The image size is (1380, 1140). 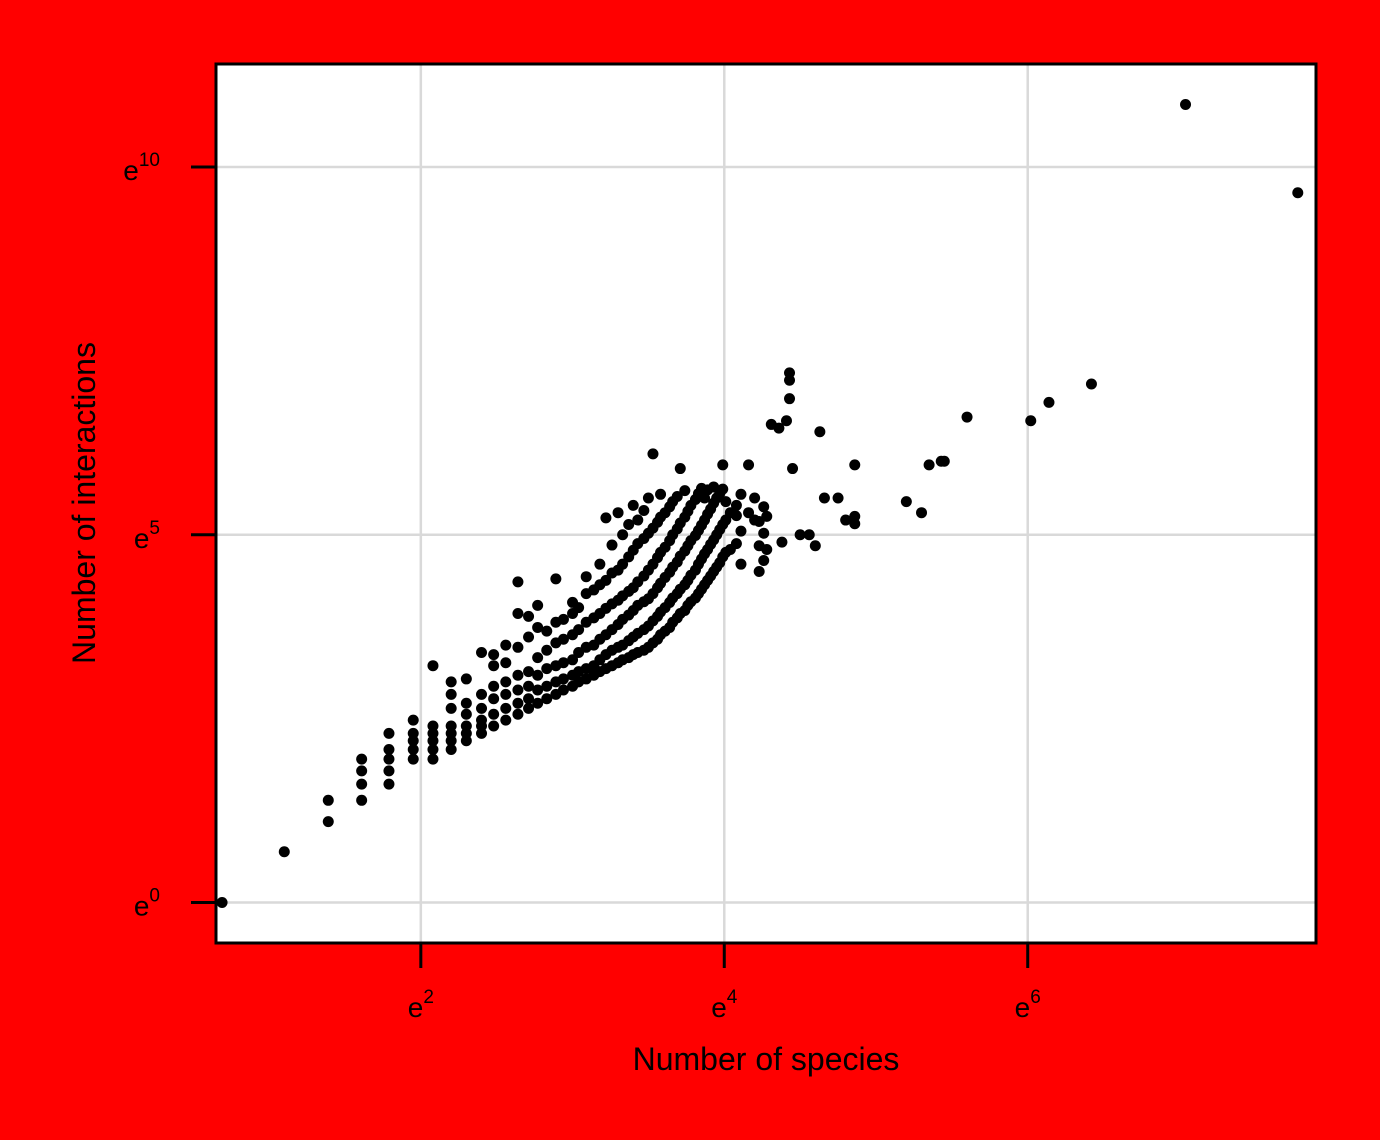 I want to click on x-tick-base: e, so click(x=416, y=1007).